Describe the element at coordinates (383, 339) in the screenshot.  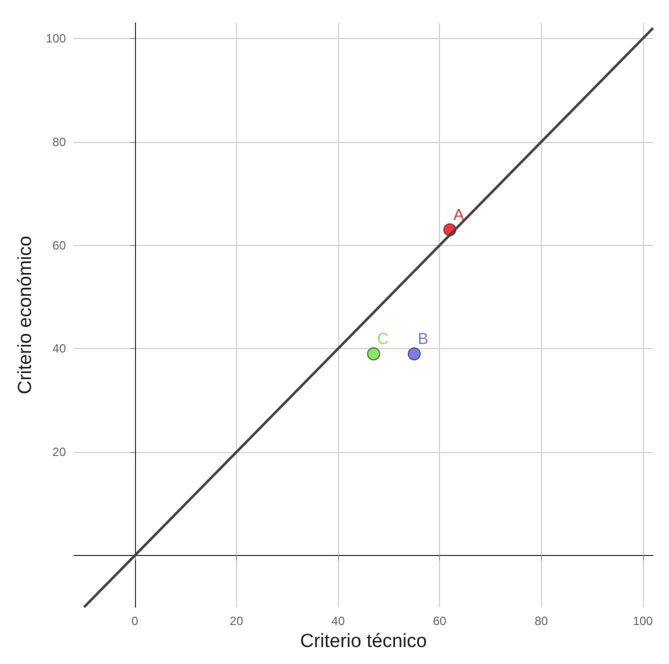
I see `series-label: C` at that location.